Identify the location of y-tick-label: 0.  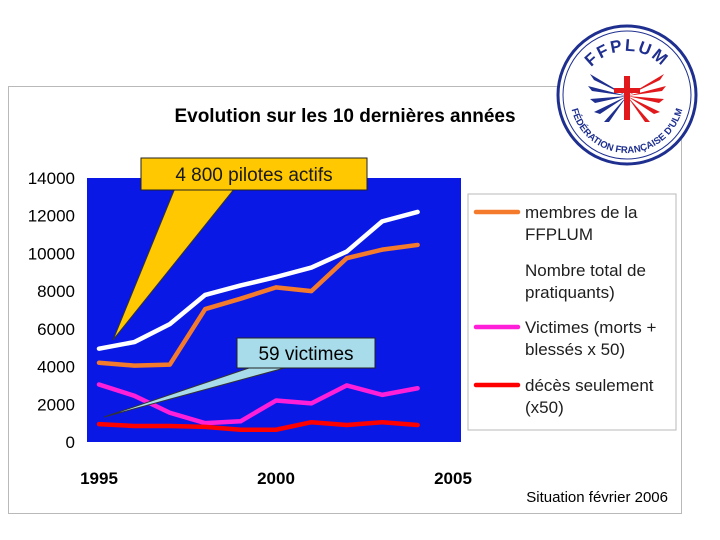
(70, 442).